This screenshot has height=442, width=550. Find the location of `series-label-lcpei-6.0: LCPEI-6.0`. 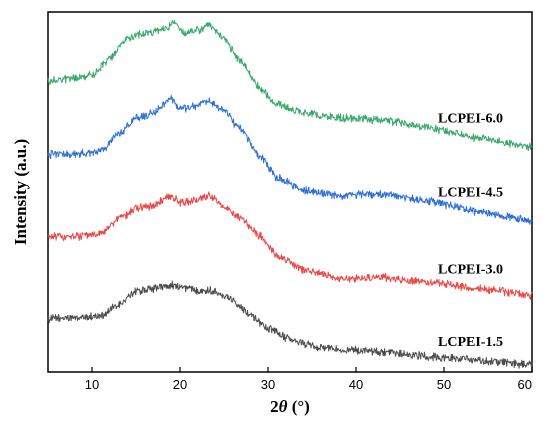

series-label-lcpei-6.0: LCPEI-6.0 is located at coordinates (470, 119).